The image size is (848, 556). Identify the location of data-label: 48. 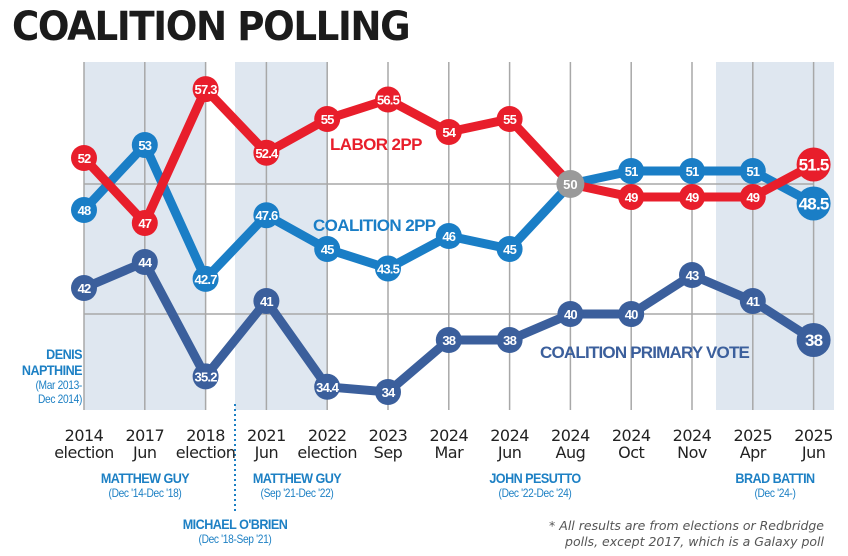
(84, 210).